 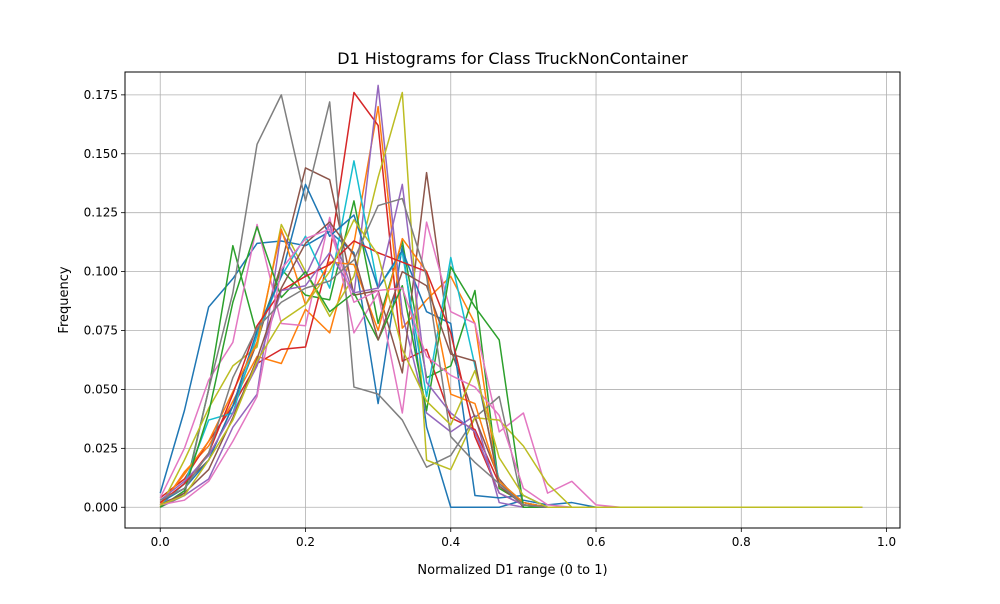 What do you see at coordinates (523, 538) in the screenshot?
I see `x-axis: 0.0 0.2 0.4 0.6 0.8 1.0` at bounding box center [523, 538].